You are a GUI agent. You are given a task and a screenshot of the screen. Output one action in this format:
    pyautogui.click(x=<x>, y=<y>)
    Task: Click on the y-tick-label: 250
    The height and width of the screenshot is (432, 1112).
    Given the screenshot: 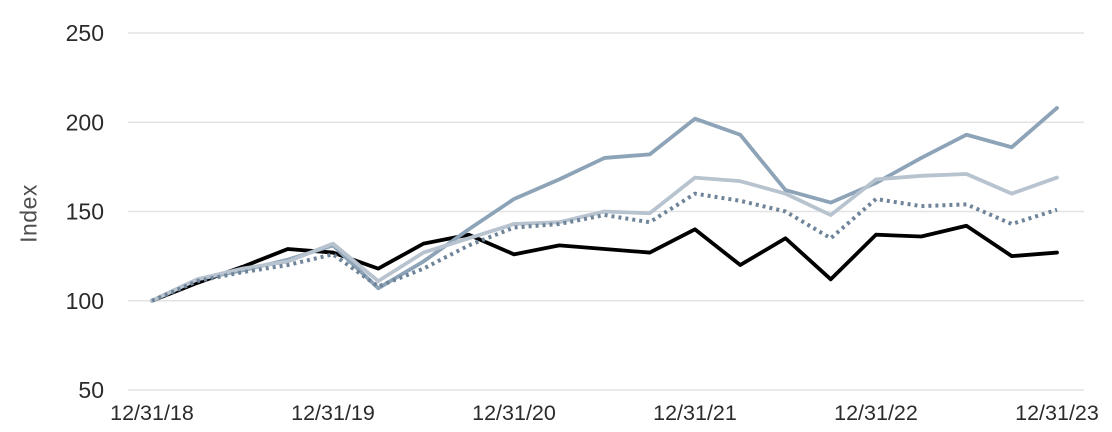 What is the action you would take?
    pyautogui.click(x=85, y=33)
    